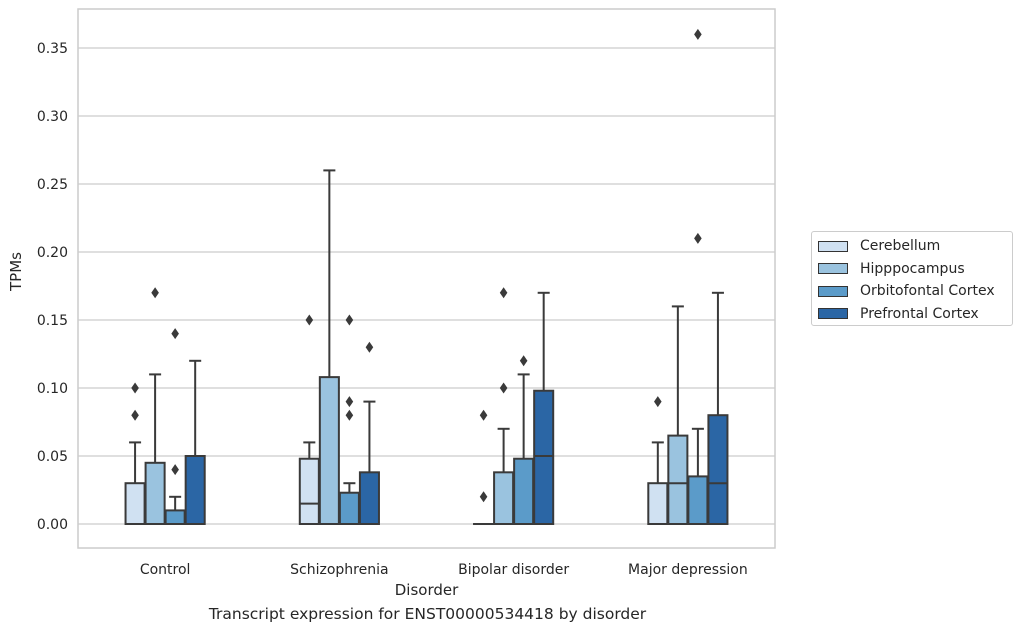  I want to click on y-tick-label: 0.10, so click(52, 389).